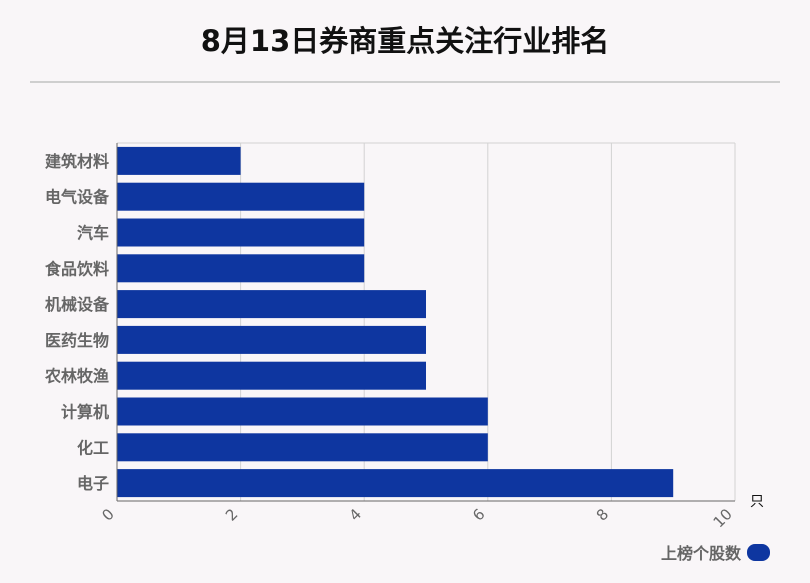 The width and height of the screenshot is (810, 583). Describe the element at coordinates (405, 82) in the screenshot. I see `title-divider` at that location.